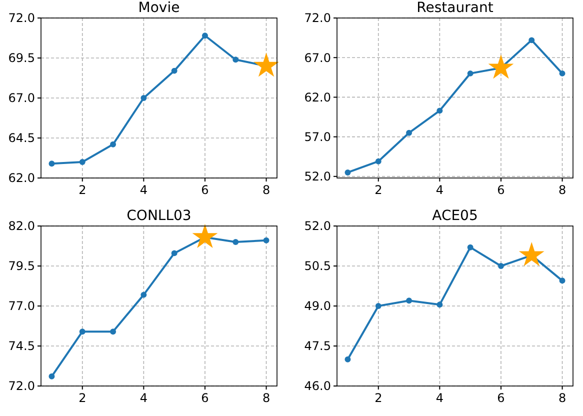 The height and width of the screenshot is (416, 583). Describe the element at coordinates (317, 266) in the screenshot. I see `y-tick-label: 50.5` at that location.